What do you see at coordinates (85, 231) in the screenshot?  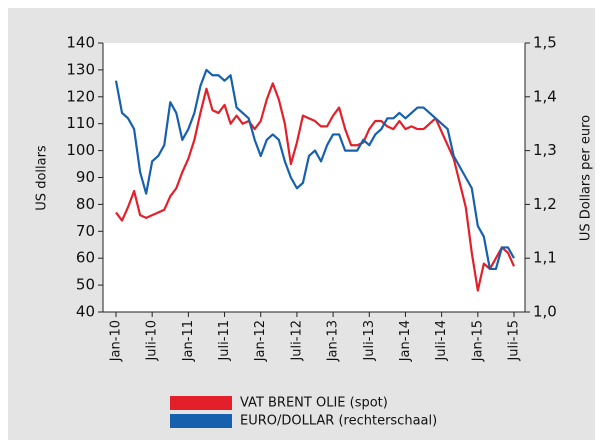 I see `y-tick-label: 70` at bounding box center [85, 231].